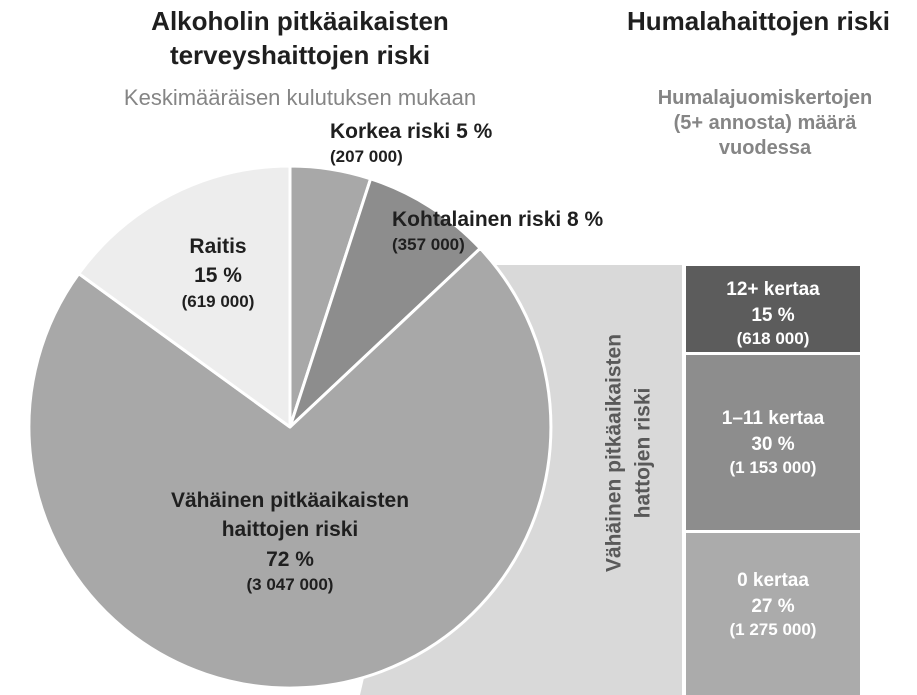  I want to click on pie-label-vahainen-count: (3 047 000), so click(290, 585).